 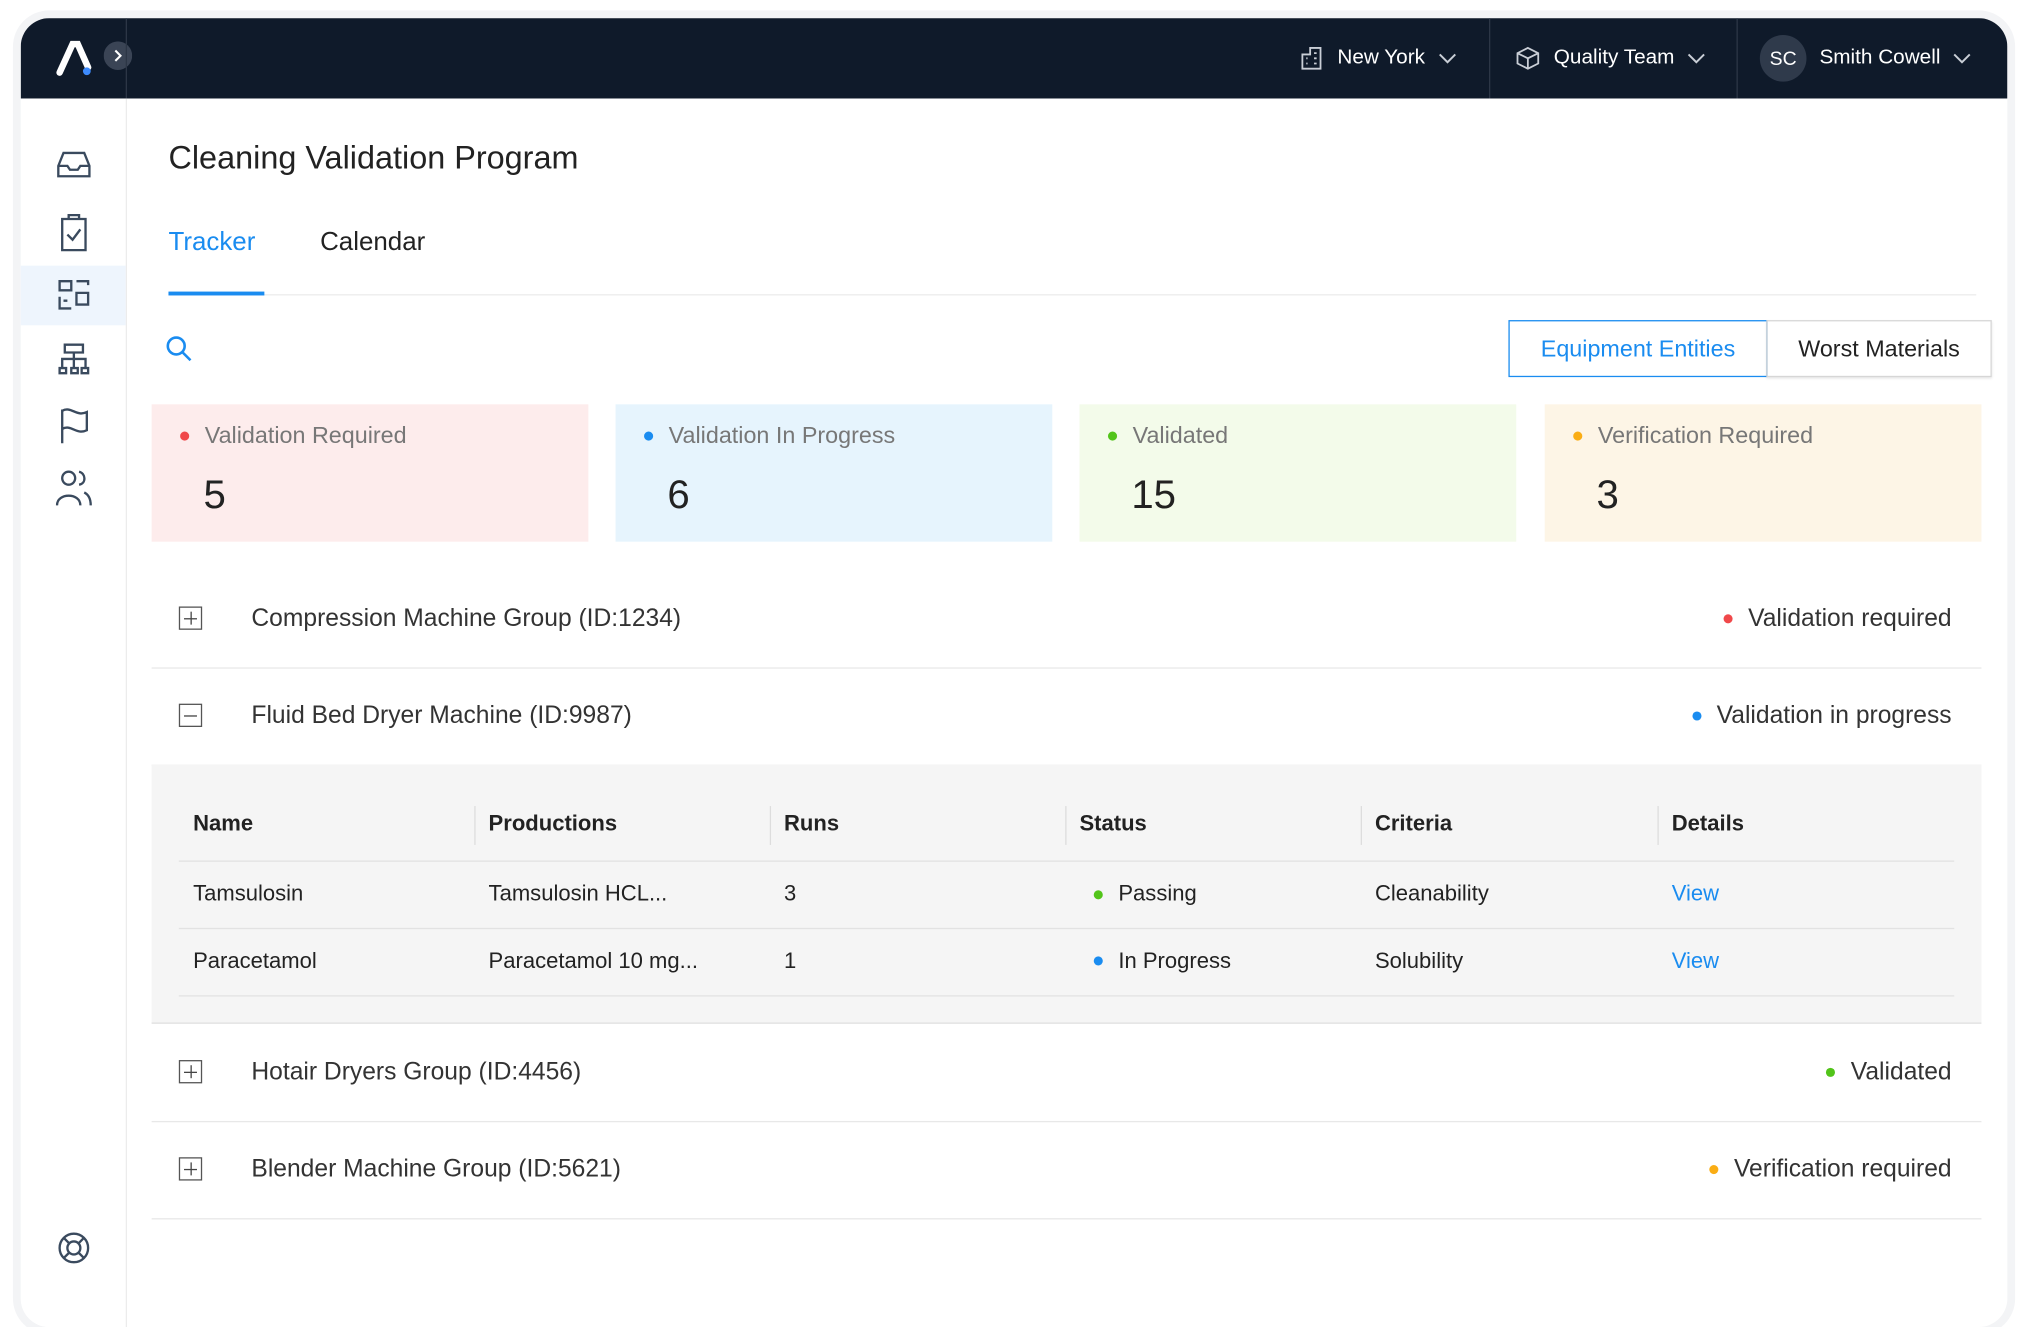 I want to click on stat-value: 15, so click(x=1154, y=494).